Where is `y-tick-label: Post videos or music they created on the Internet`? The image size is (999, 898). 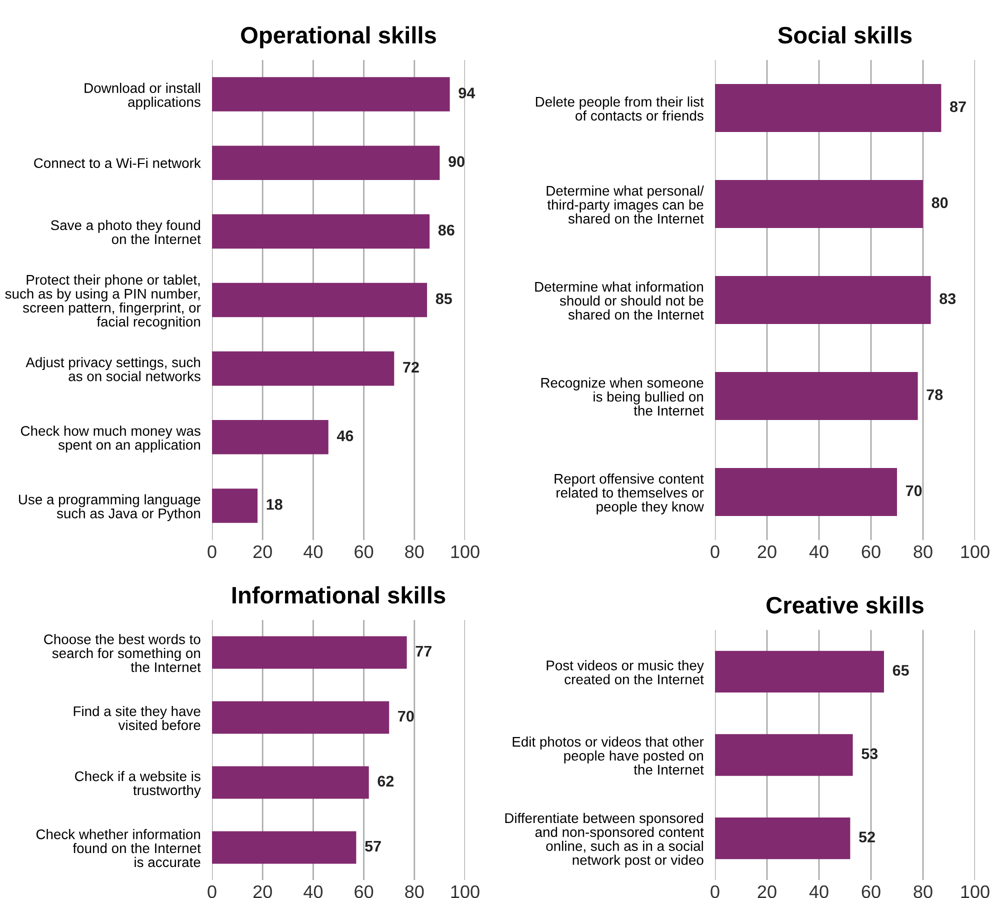 y-tick-label: Post videos or music they created on the Internet is located at coordinates (625, 672).